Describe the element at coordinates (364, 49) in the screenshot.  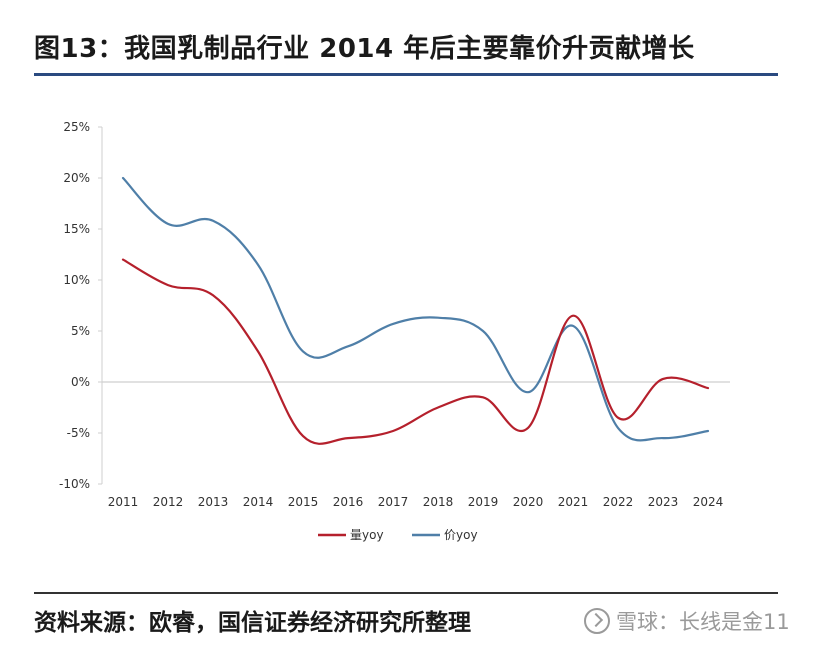
I see `chart-title: 图13：我国乳制品行业 2014 年后主要靠价升贡献增长` at that location.